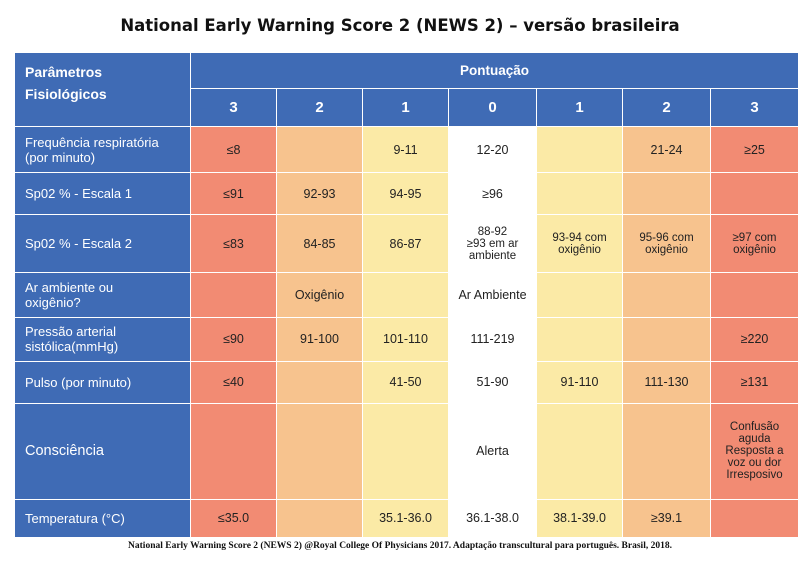  I want to click on score-cell: 88-92 ≥93 em ar ambiente, so click(492, 244).